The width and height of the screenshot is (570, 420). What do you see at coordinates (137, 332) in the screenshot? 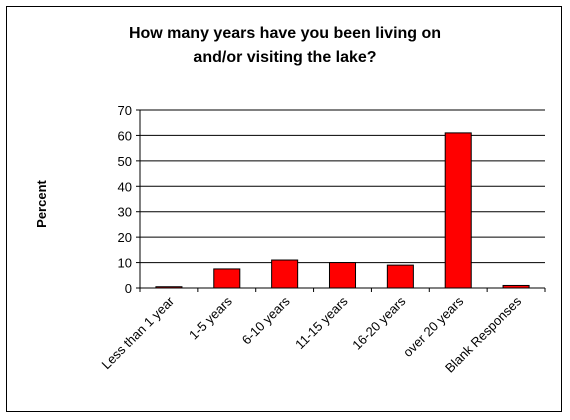
I see `x-tick-label: Less than 1 year` at bounding box center [137, 332].